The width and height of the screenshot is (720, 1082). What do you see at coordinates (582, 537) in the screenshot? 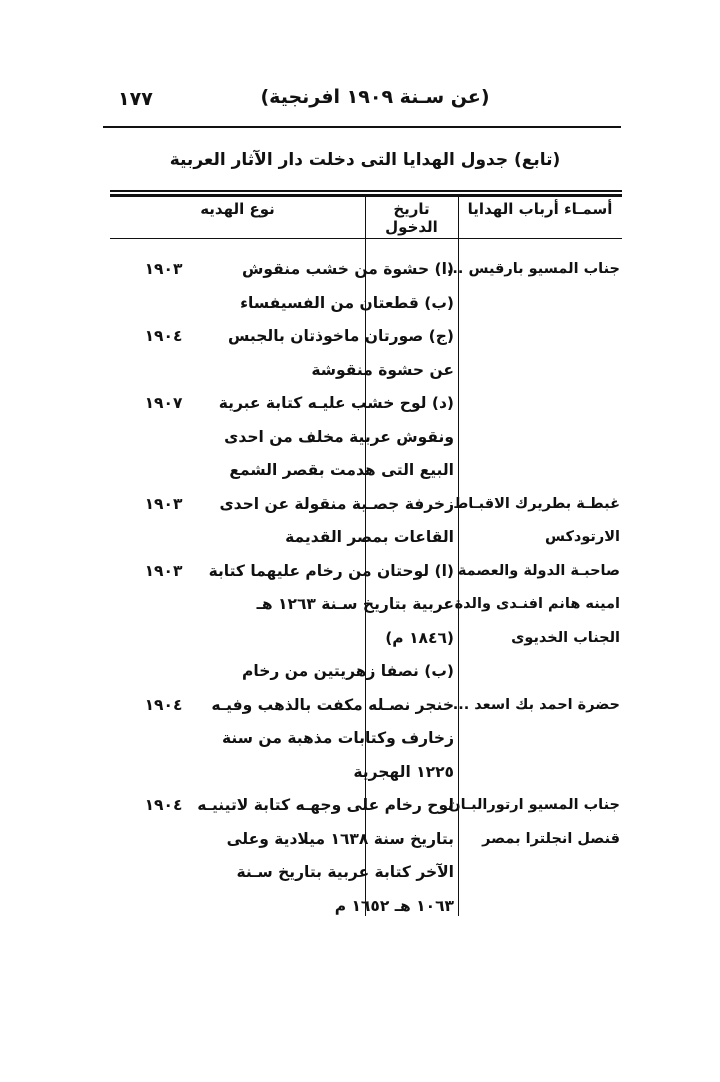
I see `donor-name-line: الارتودكس` at bounding box center [582, 537].